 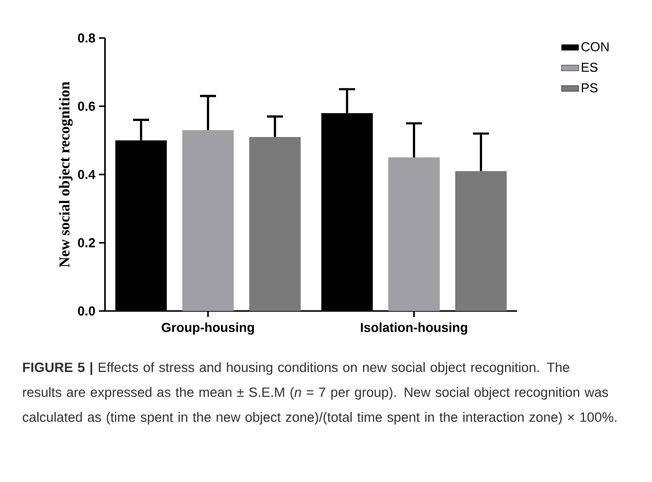 What do you see at coordinates (87, 175) in the screenshot?
I see `y-tick-label: 0.4` at bounding box center [87, 175].